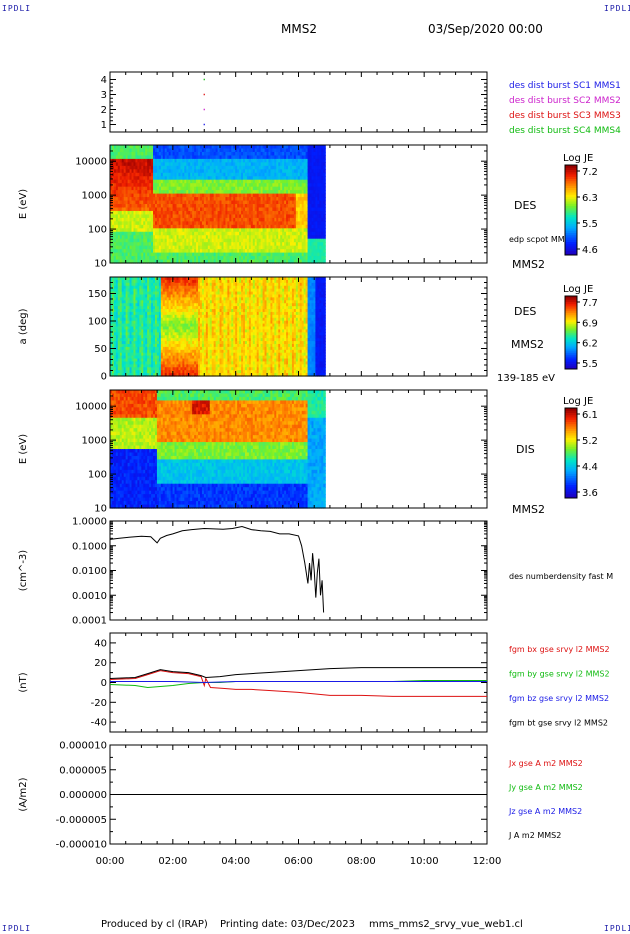 The height and width of the screenshot is (934, 630). What do you see at coordinates (361, 861) in the screenshot?
I see `time-tick-label: 08:00` at bounding box center [361, 861].